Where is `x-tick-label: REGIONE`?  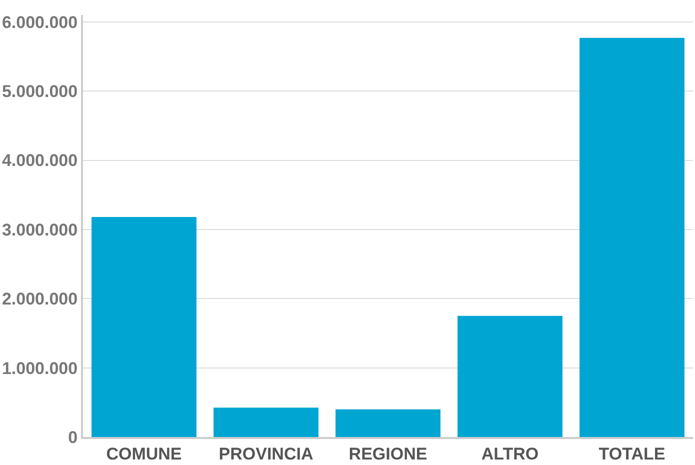 x-tick-label: REGIONE is located at coordinates (388, 454).